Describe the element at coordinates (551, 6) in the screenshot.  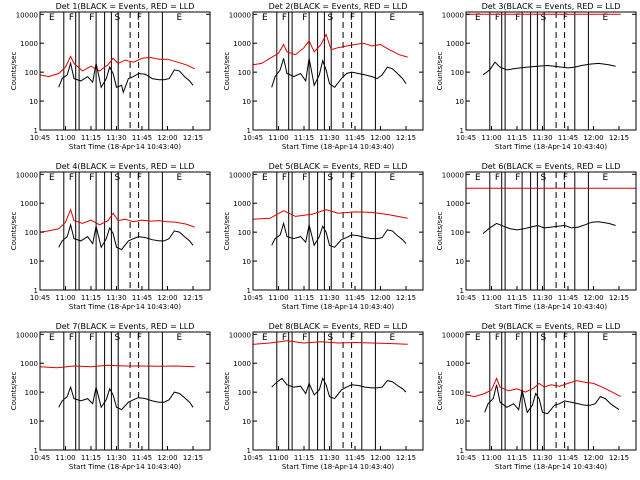
I see `panel-title: Det 3(BLACK = Events, RED = LLD` at that location.